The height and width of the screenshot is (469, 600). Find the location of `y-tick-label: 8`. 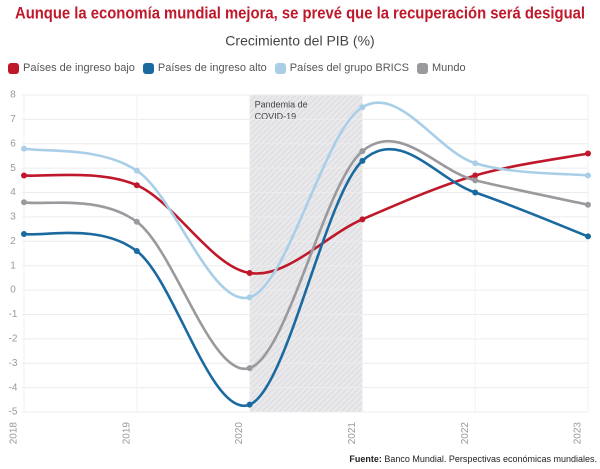

y-tick-label: 8 is located at coordinates (13, 95).